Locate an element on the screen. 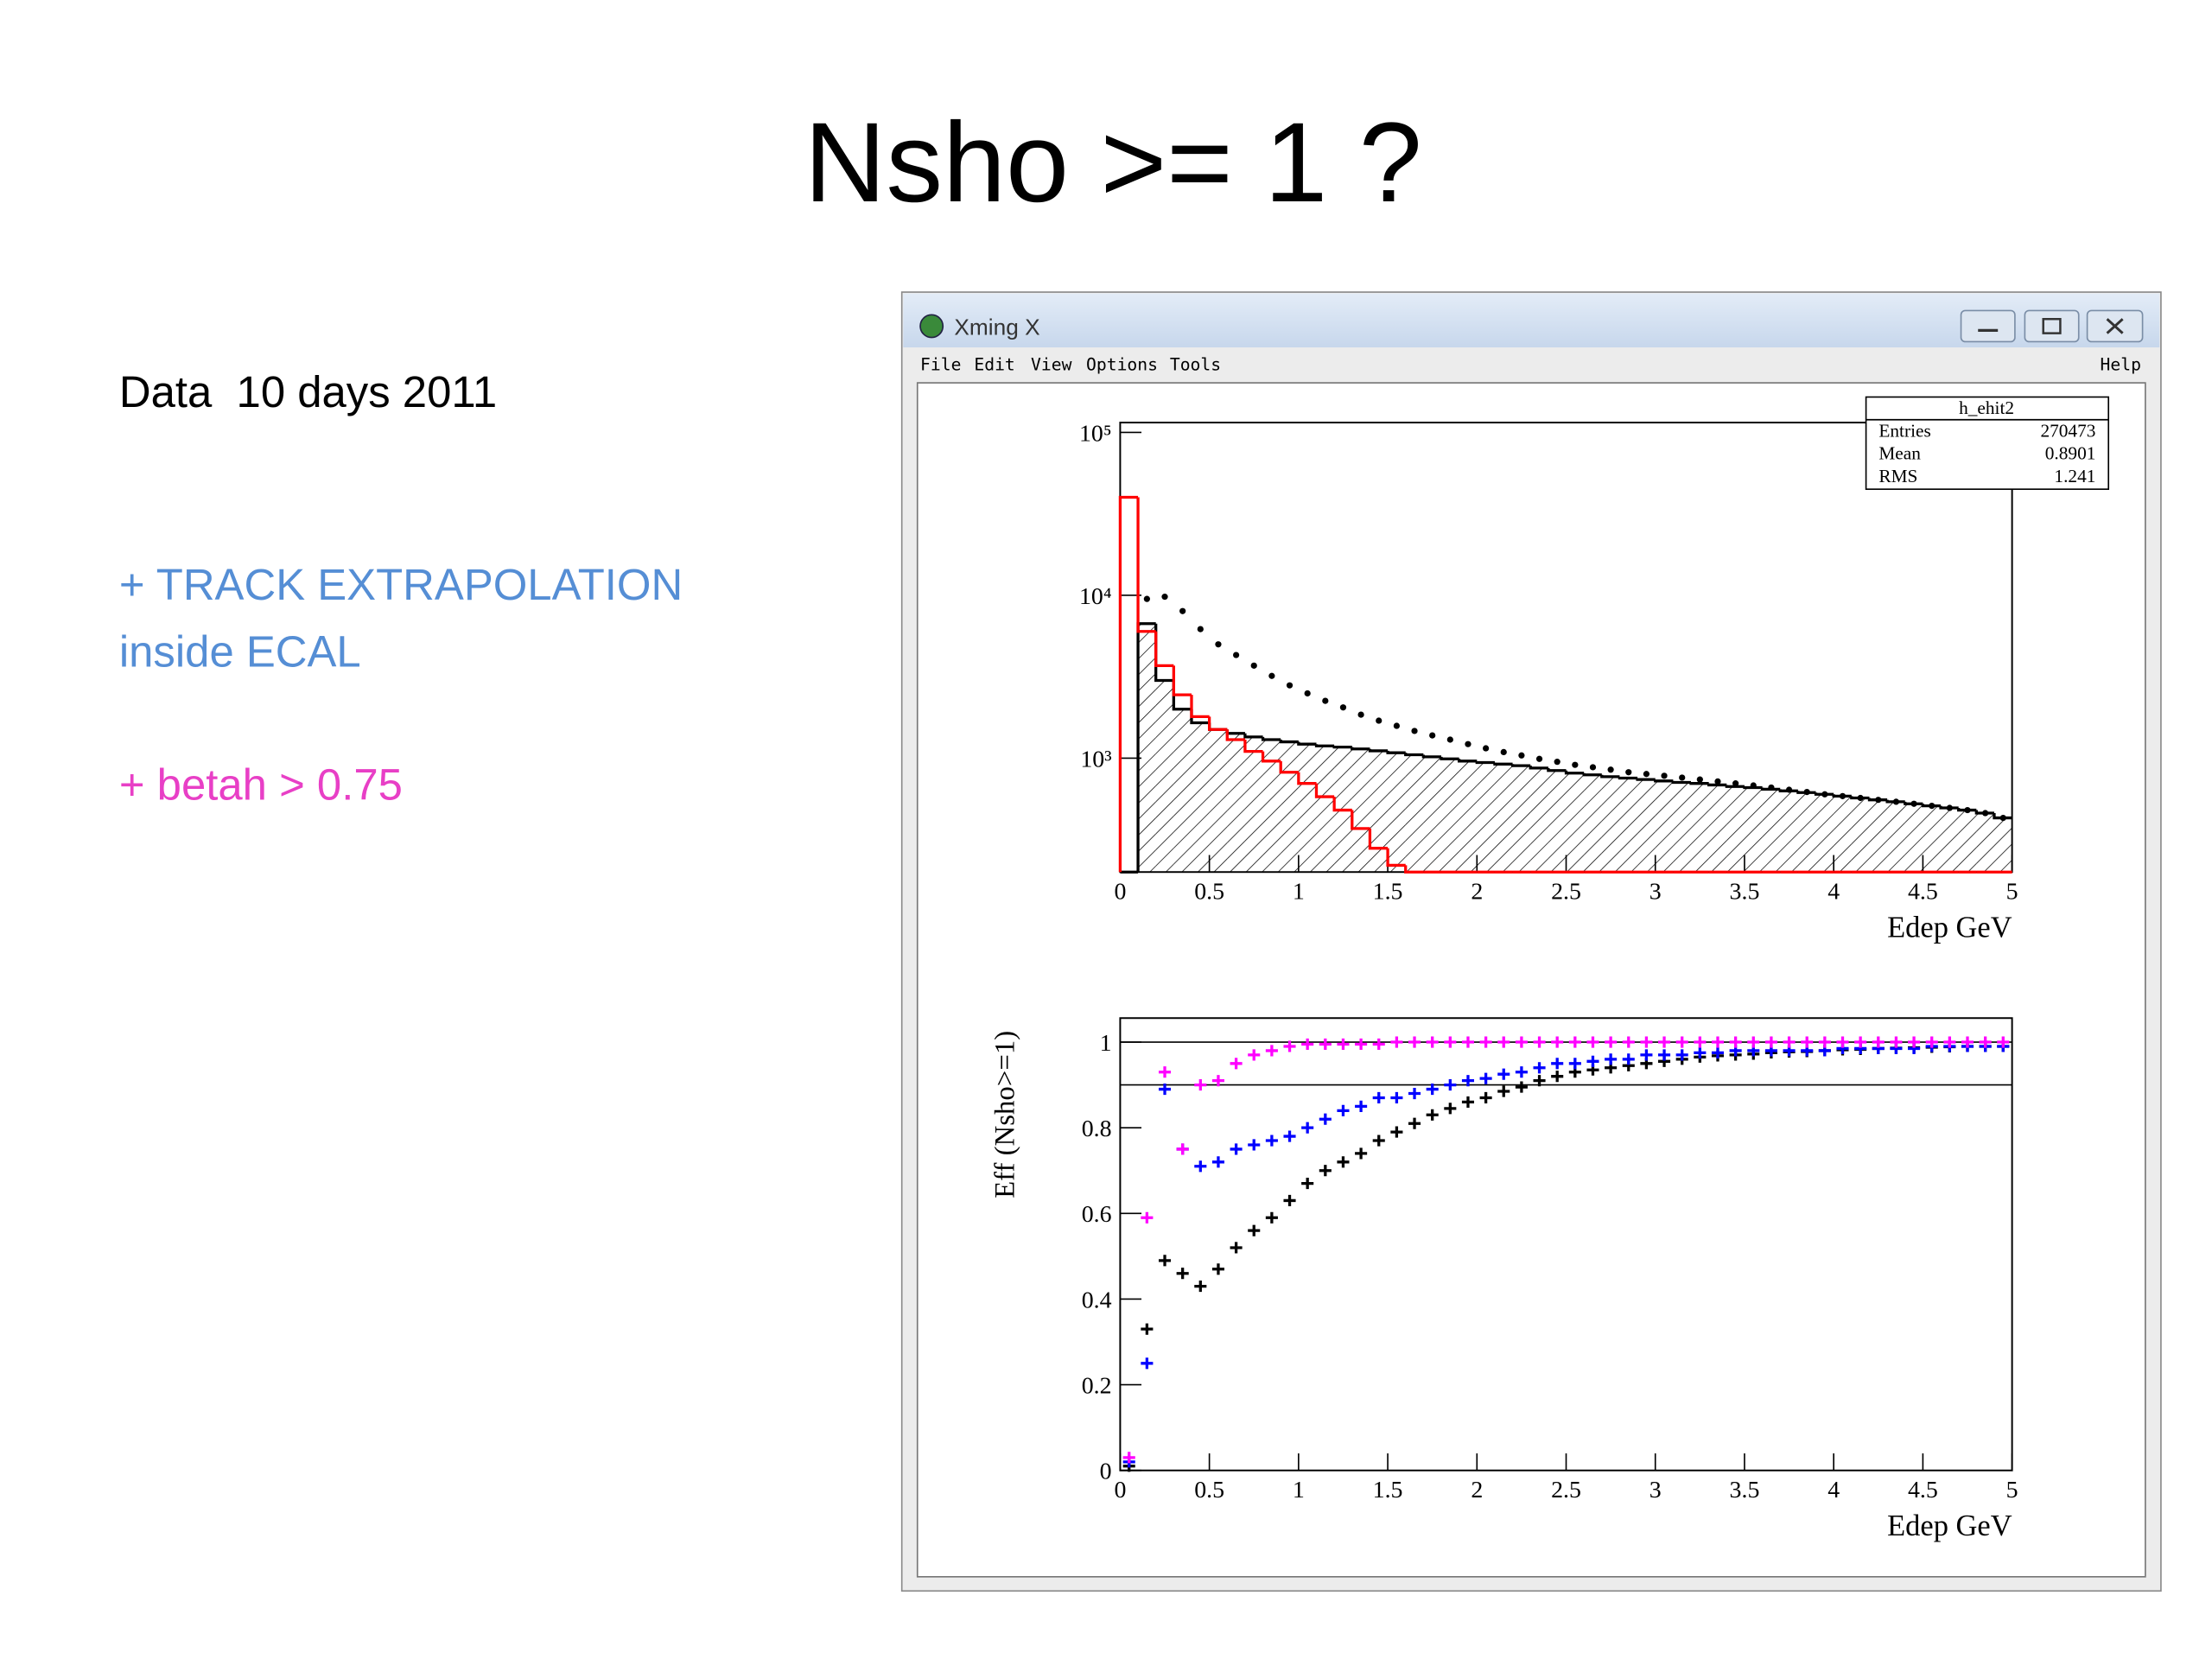 This screenshot has width=2212, height=1659. menu-item: Tools is located at coordinates (1195, 364).